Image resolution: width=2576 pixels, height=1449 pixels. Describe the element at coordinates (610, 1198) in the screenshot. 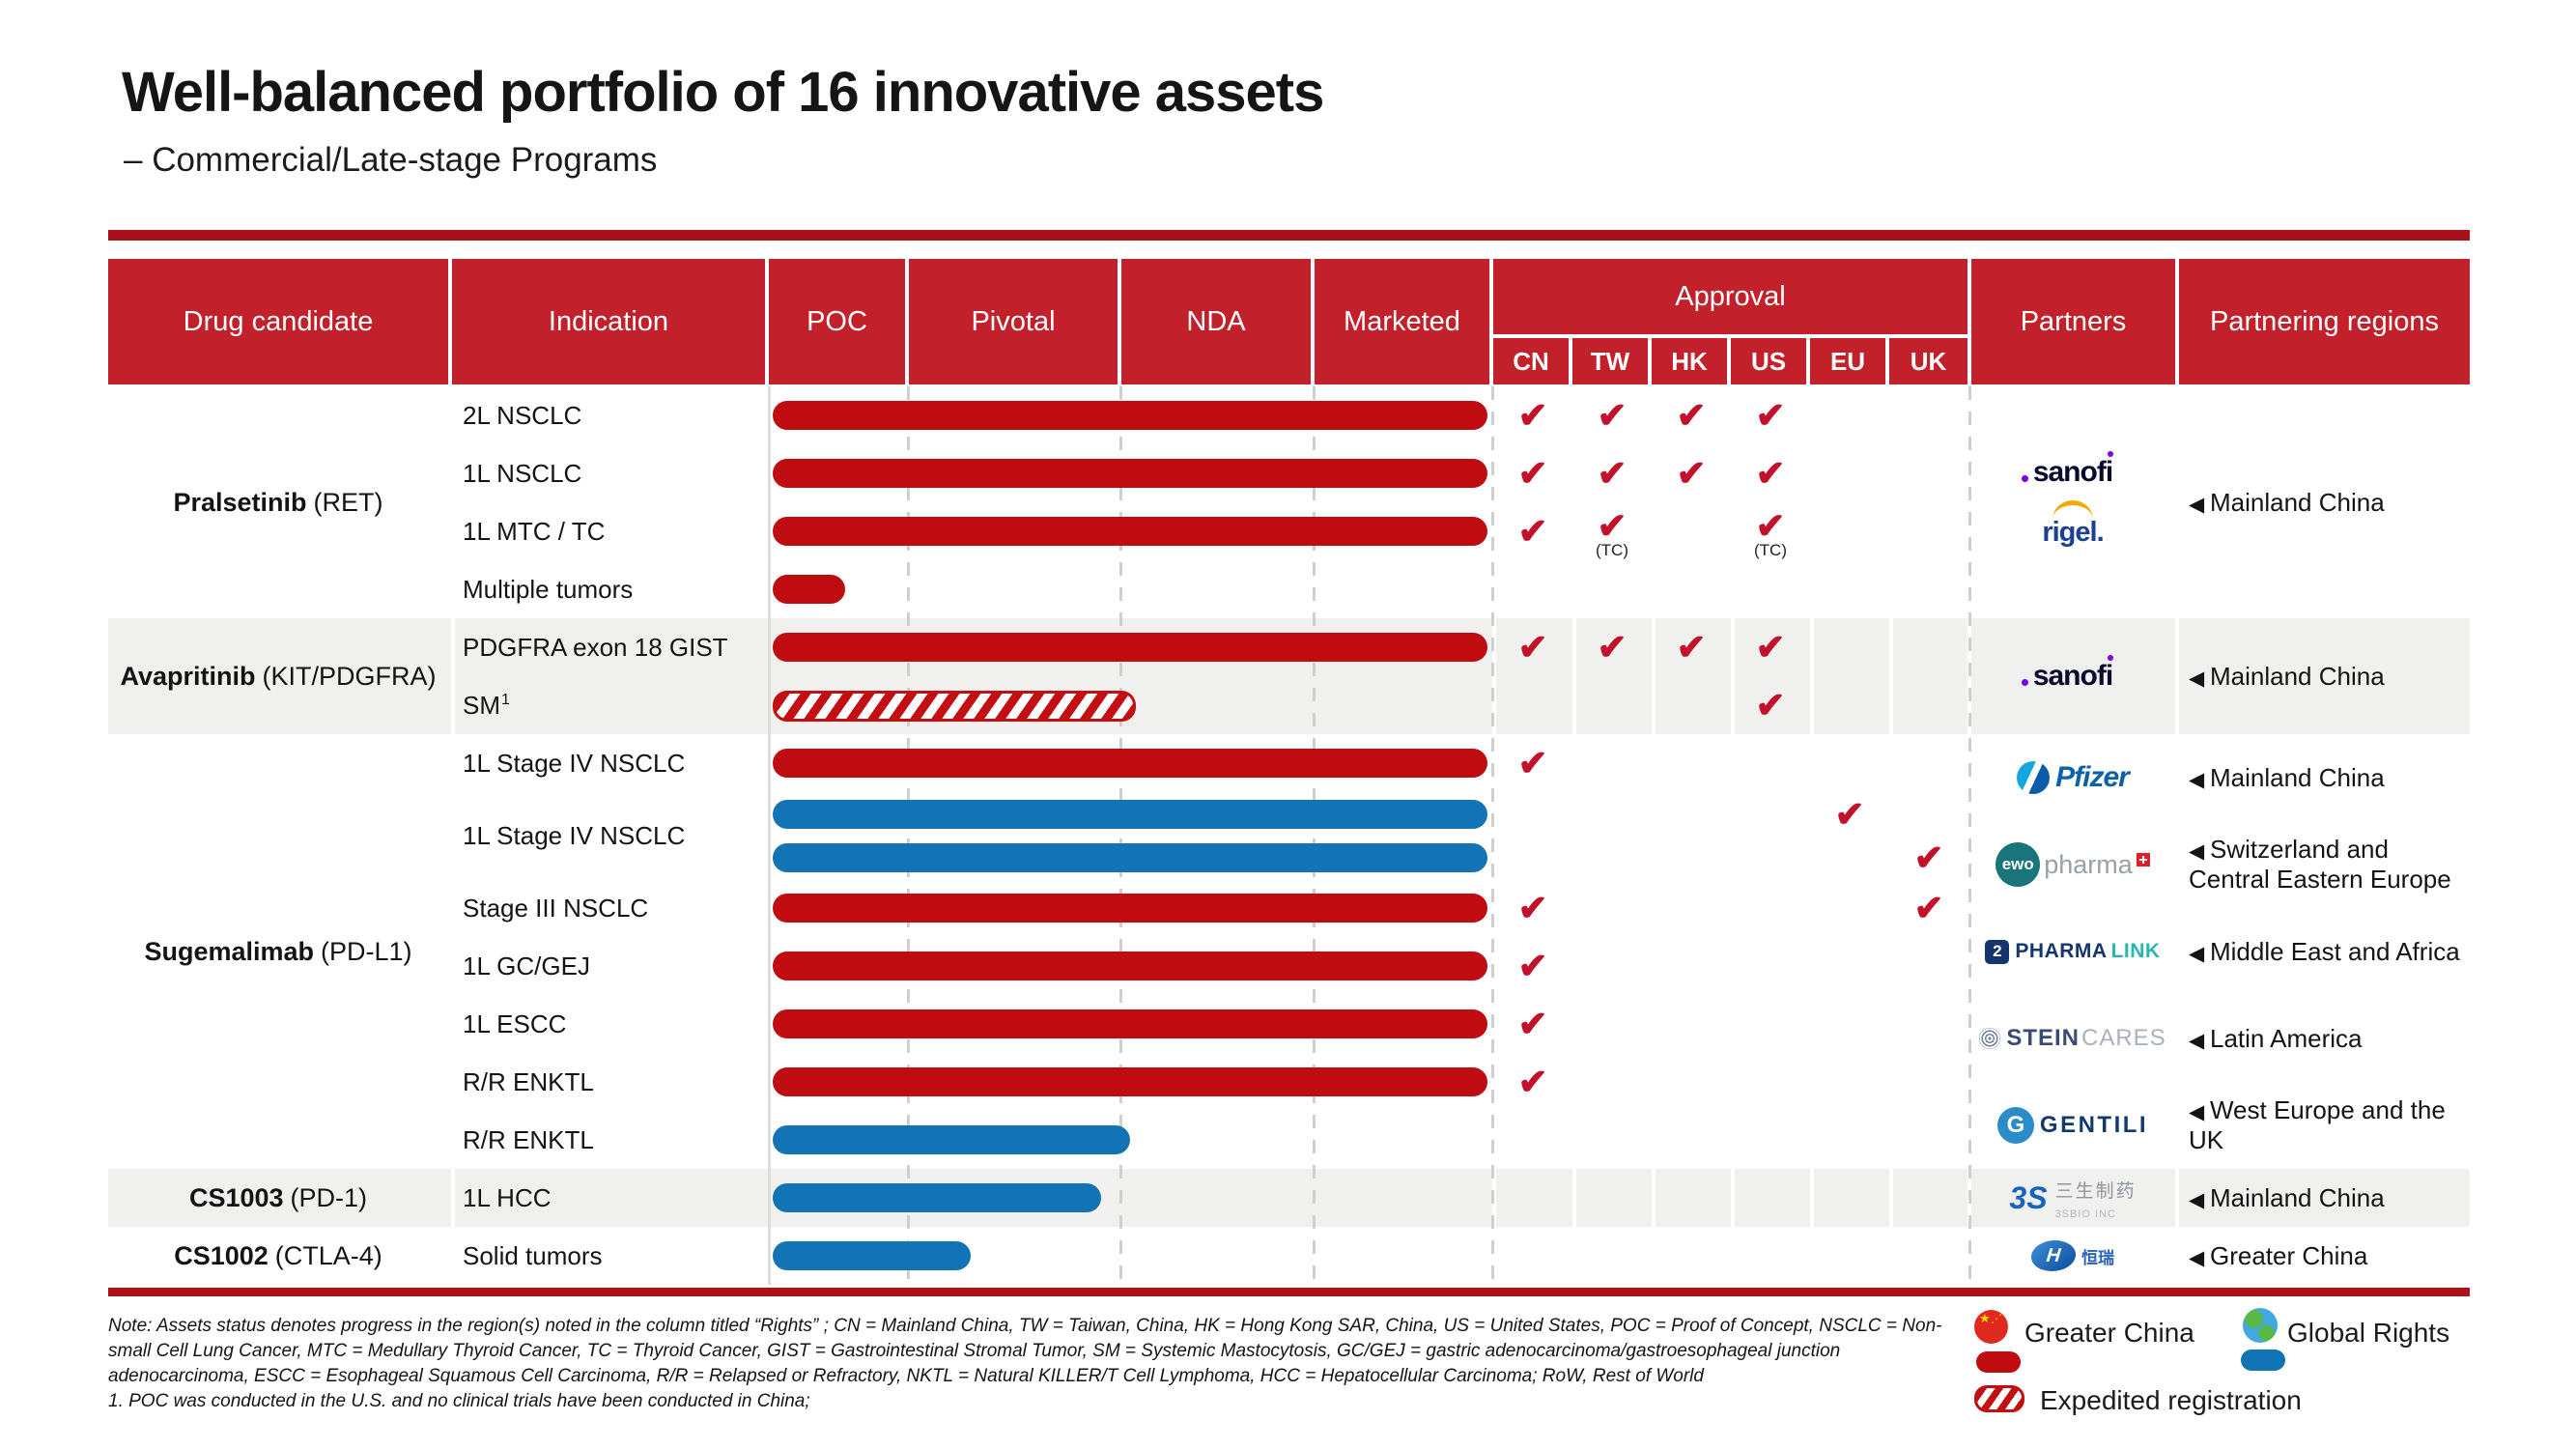

I see `indication-label: 1L HCC` at that location.